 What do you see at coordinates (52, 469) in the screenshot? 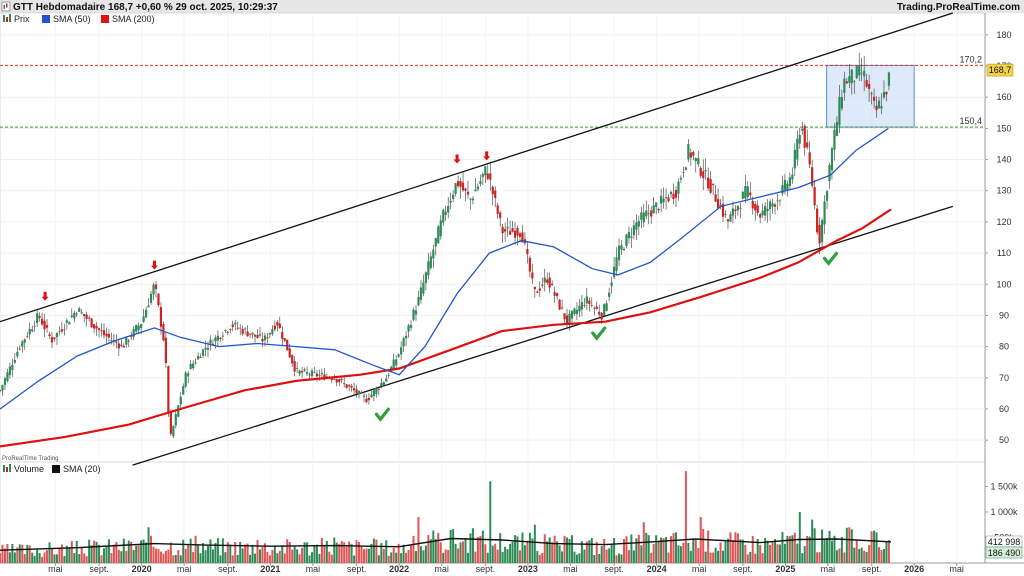
I see `volume-legend: Volume SMA (20)` at bounding box center [52, 469].